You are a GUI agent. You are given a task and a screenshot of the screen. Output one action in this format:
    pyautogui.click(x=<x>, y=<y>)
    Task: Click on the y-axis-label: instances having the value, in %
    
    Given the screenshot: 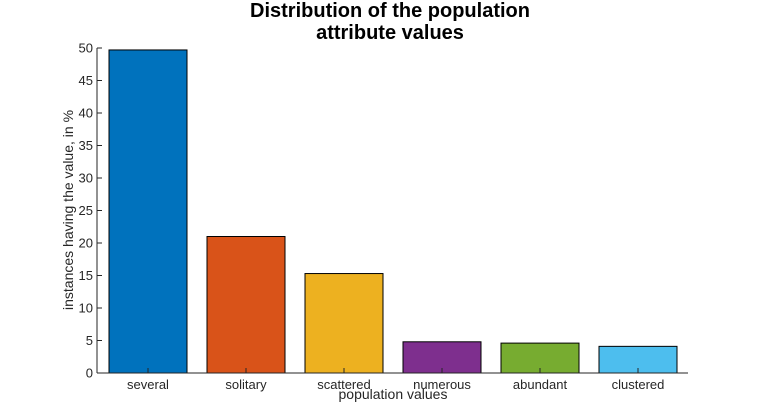 What is the action you would take?
    pyautogui.click(x=68, y=210)
    